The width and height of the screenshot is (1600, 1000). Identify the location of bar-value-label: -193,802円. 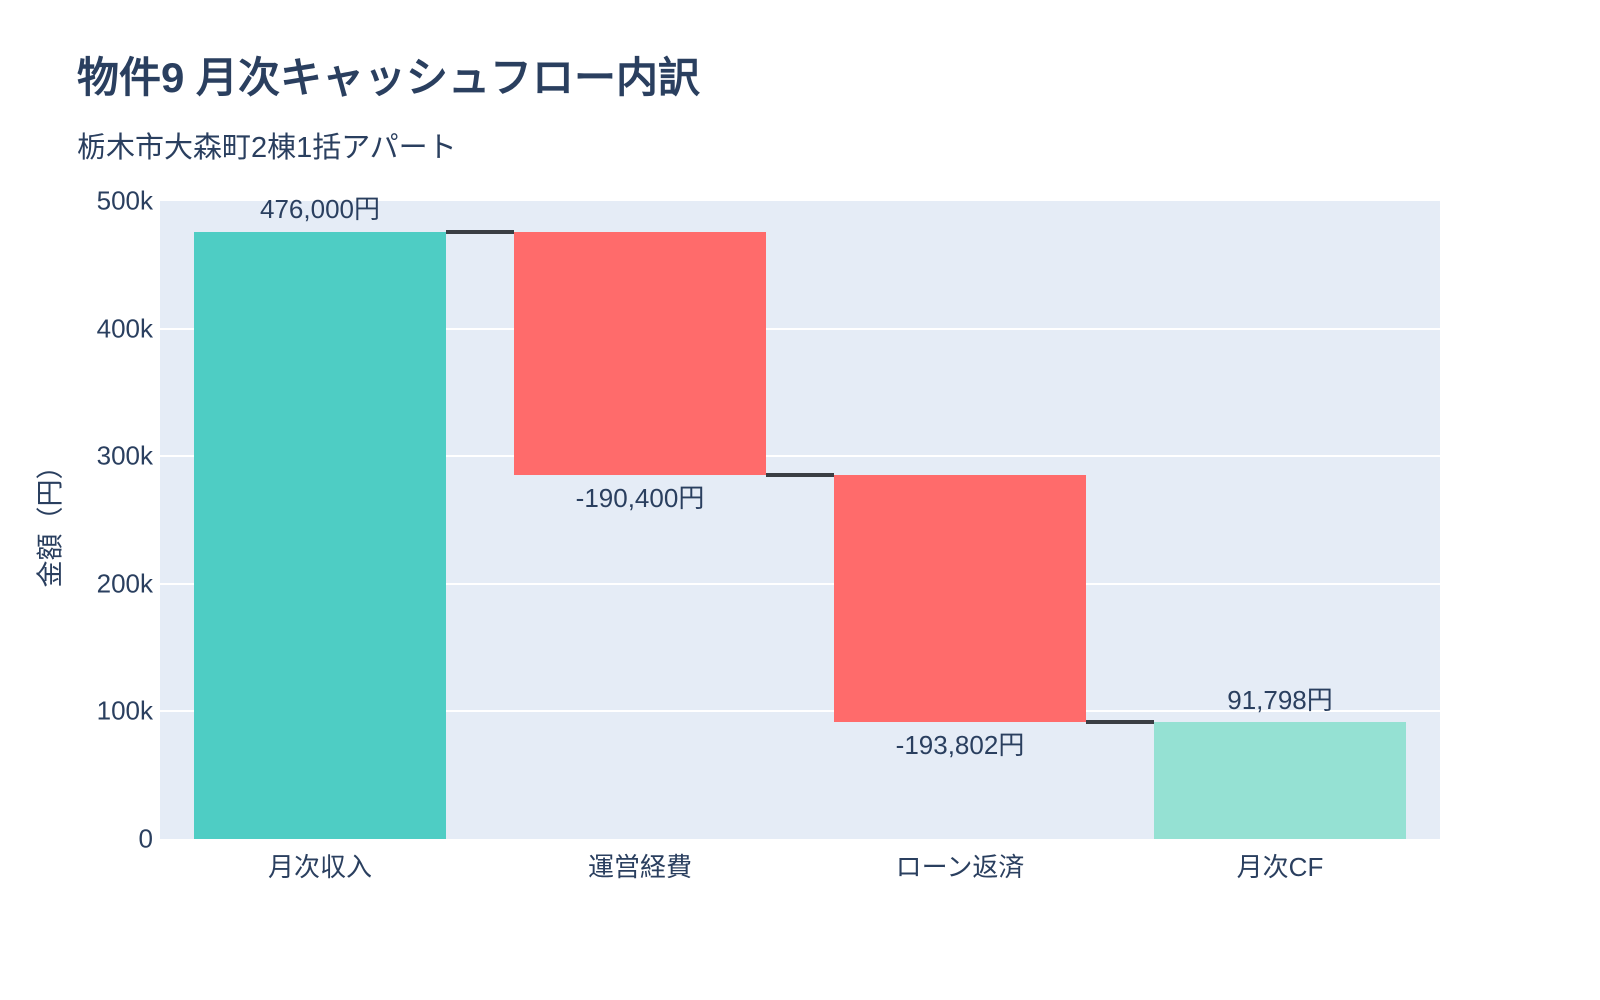
(960, 744).